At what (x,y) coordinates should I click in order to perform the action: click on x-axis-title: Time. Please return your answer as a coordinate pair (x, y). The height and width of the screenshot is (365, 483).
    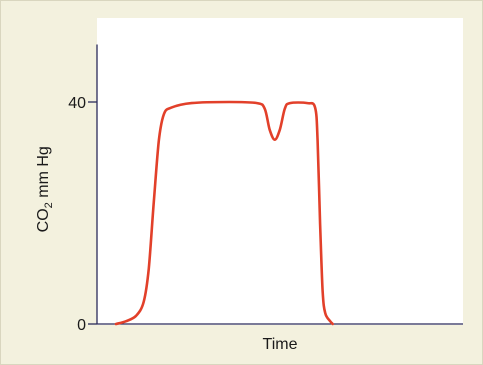
    Looking at the image, I should click on (280, 344).